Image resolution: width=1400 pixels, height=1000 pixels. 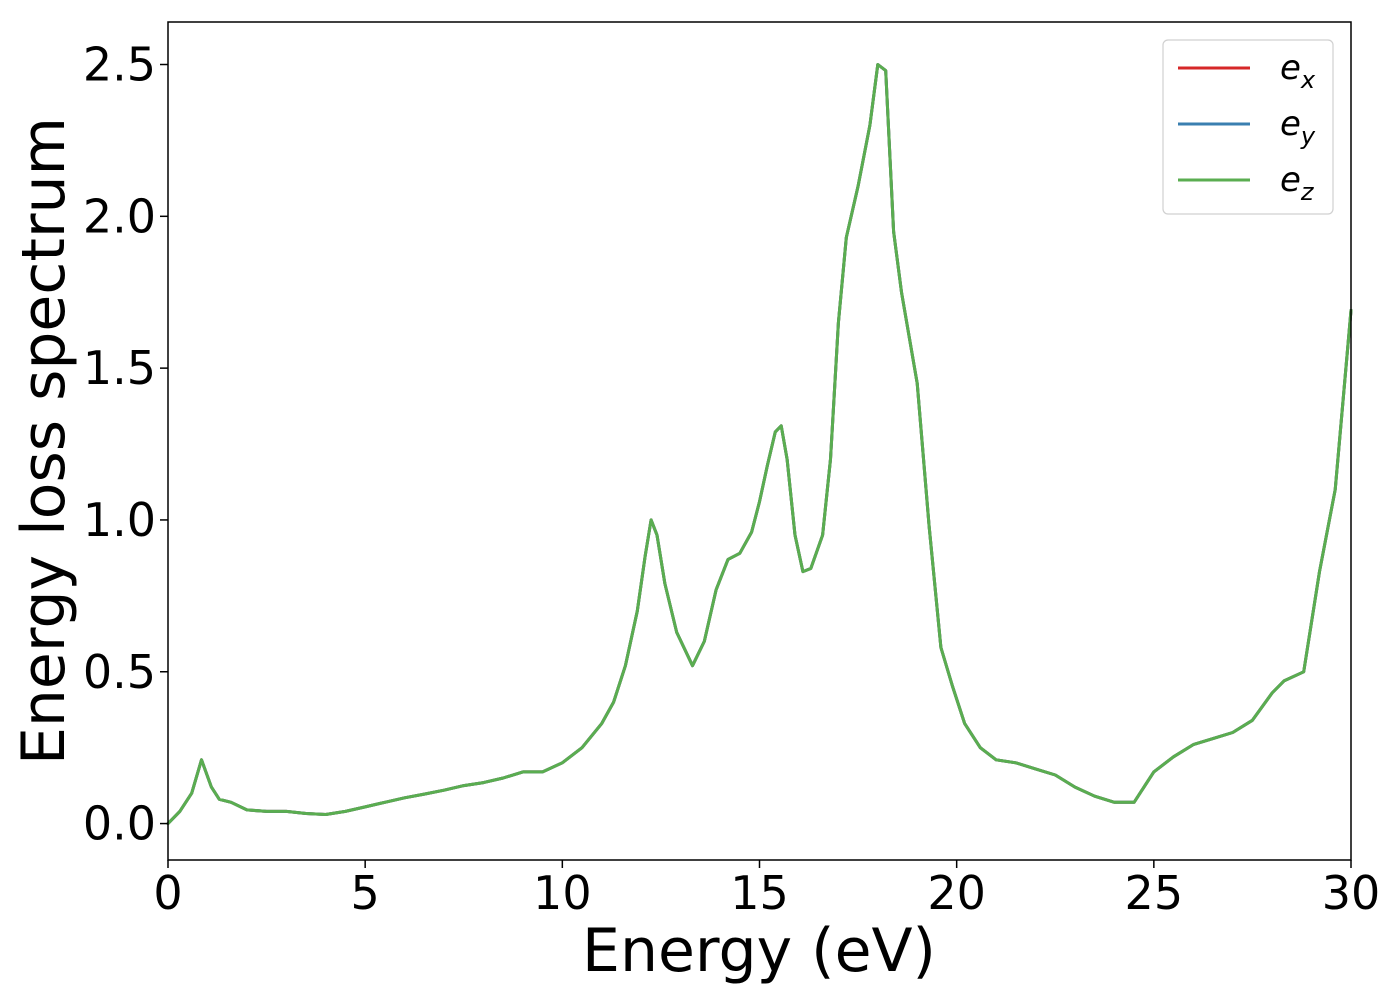 I want to click on y-tick-label: 2.0, so click(x=119, y=216).